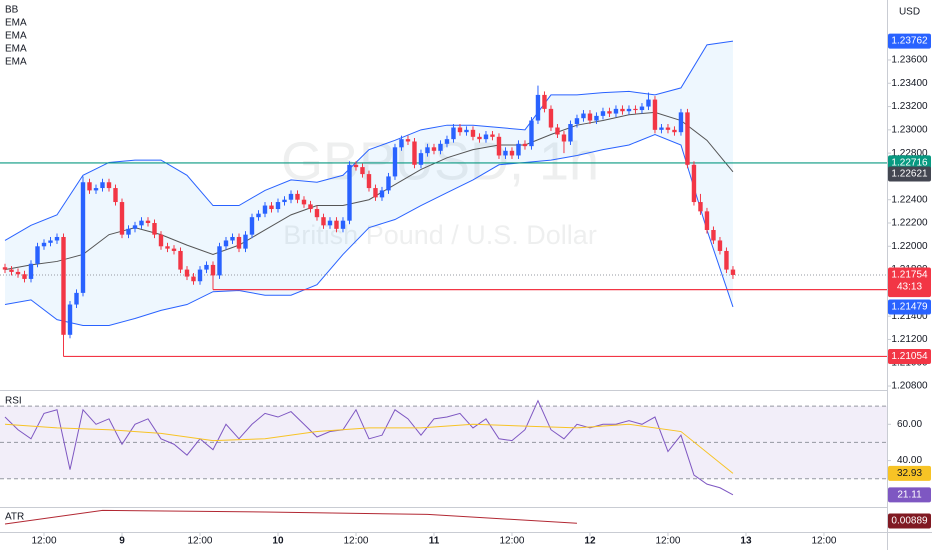  I want to click on y-tick-label: 1.22800, so click(909, 153).